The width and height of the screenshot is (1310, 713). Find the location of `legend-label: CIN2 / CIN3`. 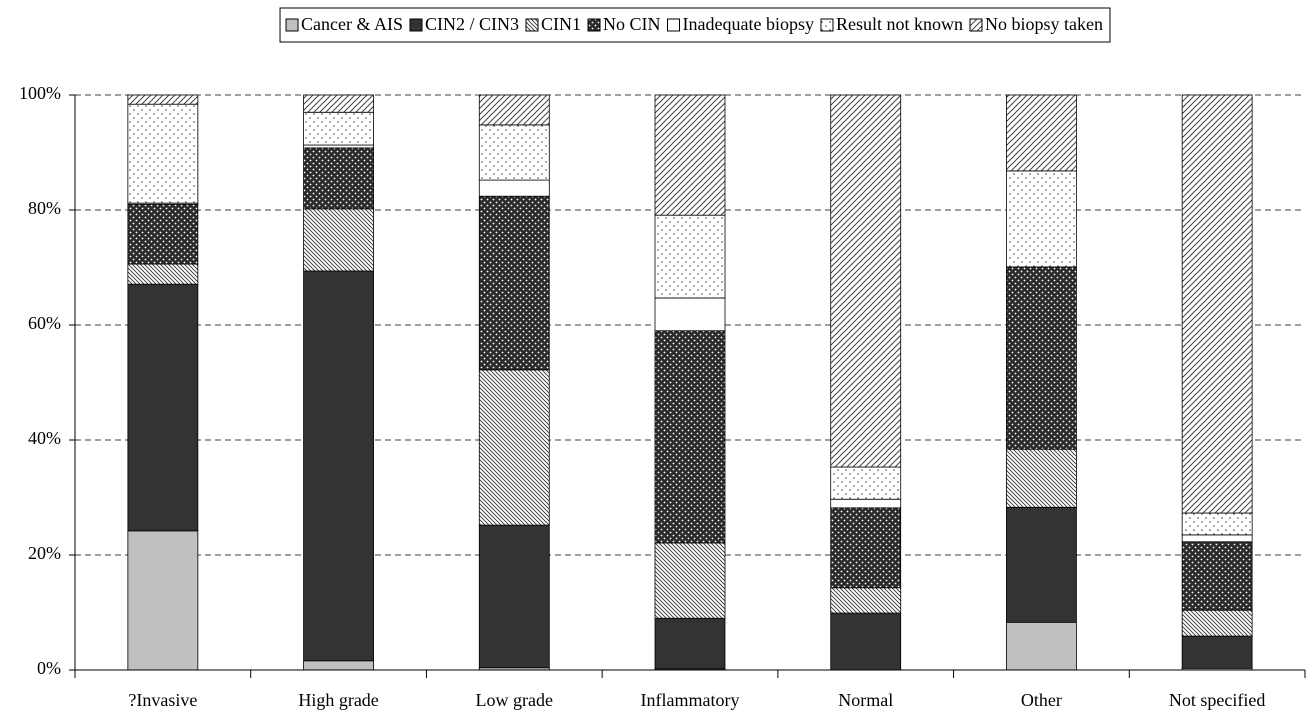

legend-label: CIN2 / CIN3 is located at coordinates (472, 24).